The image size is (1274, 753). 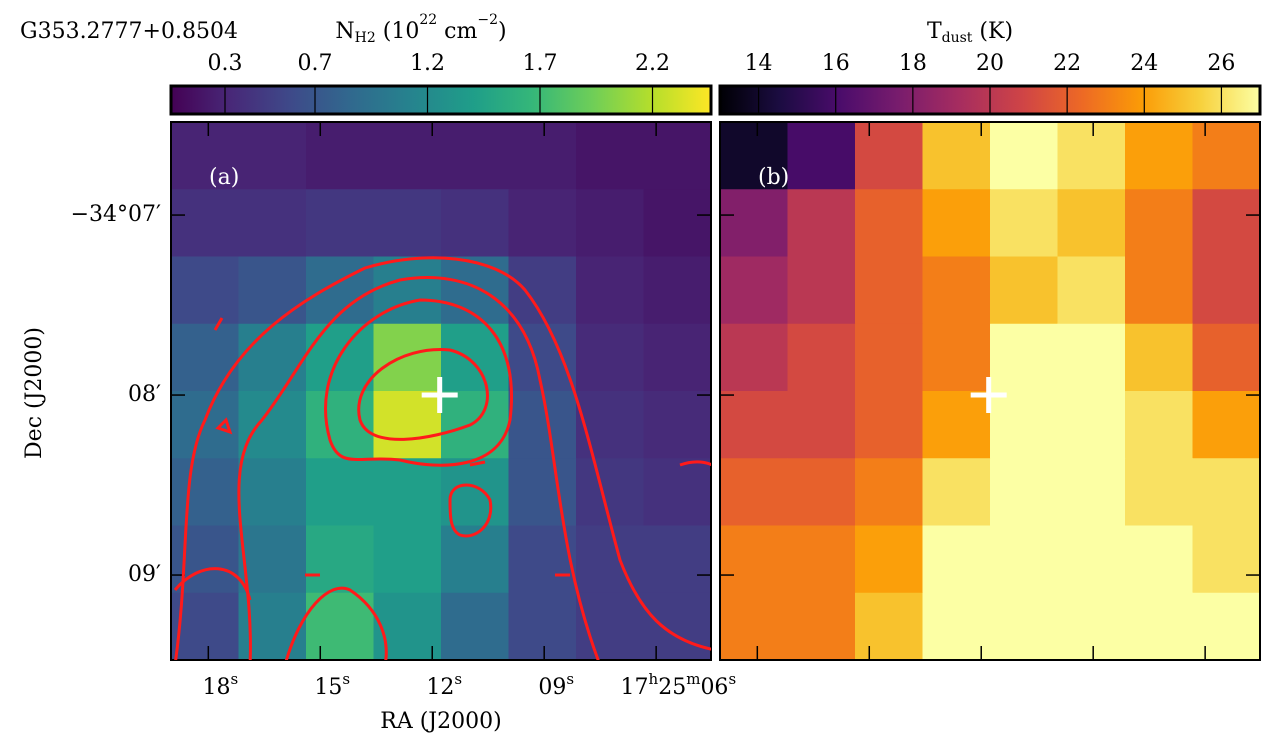 What do you see at coordinates (679, 685) in the screenshot?
I see `x-tick-label: 17h25m06s` at bounding box center [679, 685].